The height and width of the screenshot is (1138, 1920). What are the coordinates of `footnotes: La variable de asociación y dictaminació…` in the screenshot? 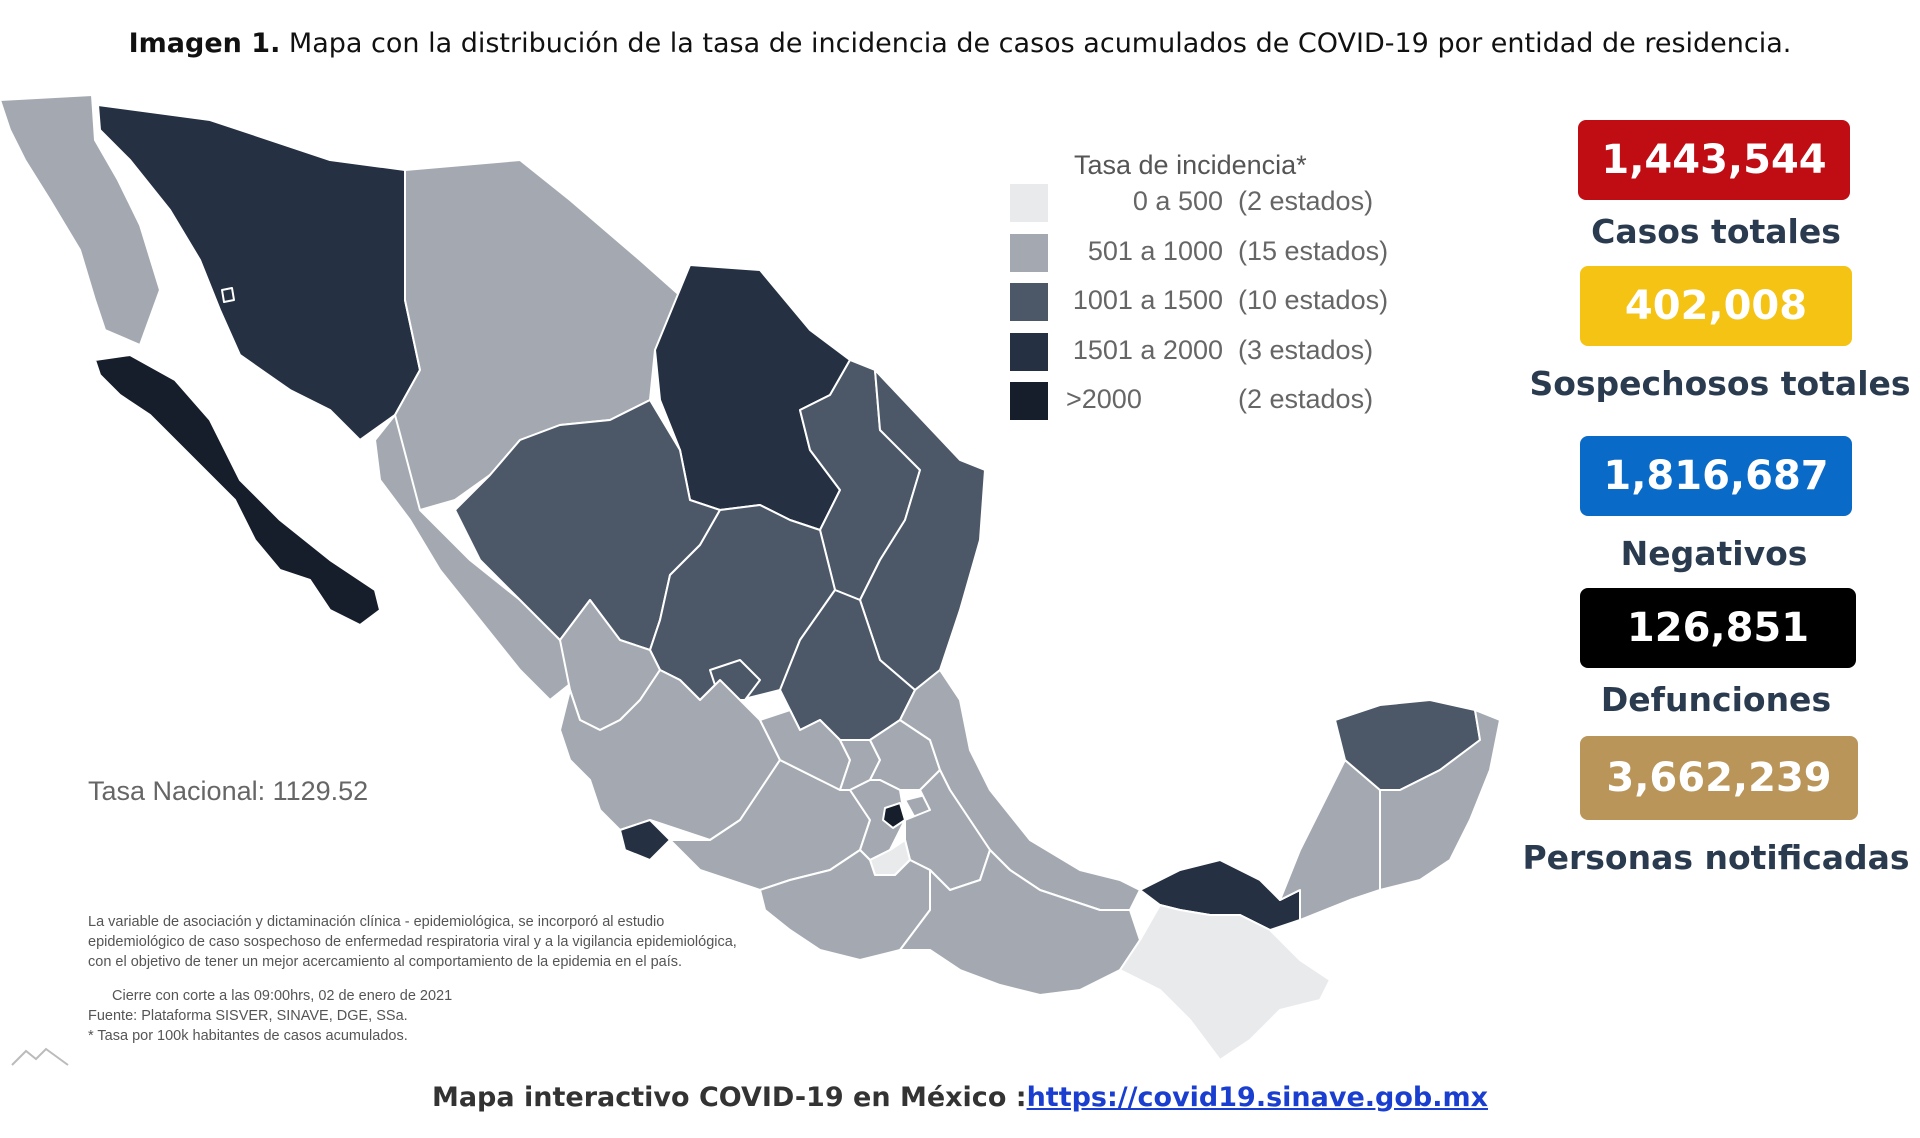 It's located at (412, 979).